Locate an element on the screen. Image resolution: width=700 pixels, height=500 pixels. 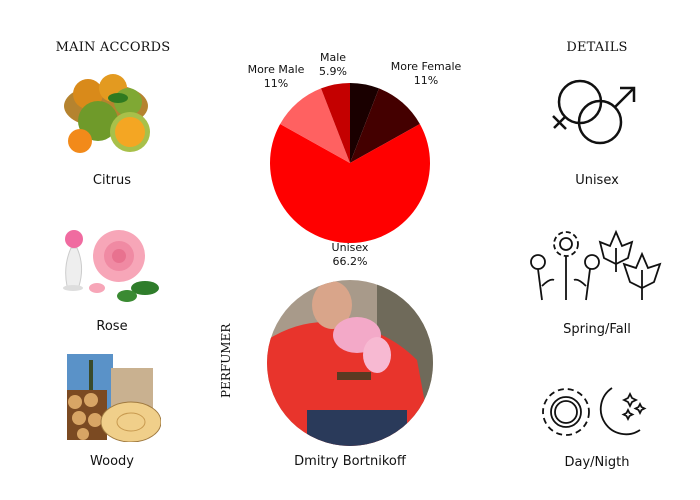
pie-label-more-female-value: 11% is located at coordinates (426, 80).